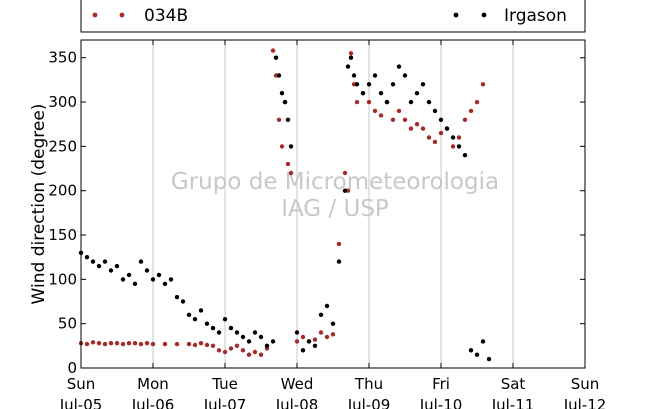 The height and width of the screenshot is (409, 650). Describe the element at coordinates (140, 16) in the screenshot. I see `legend-entry-034b: 034B` at that location.